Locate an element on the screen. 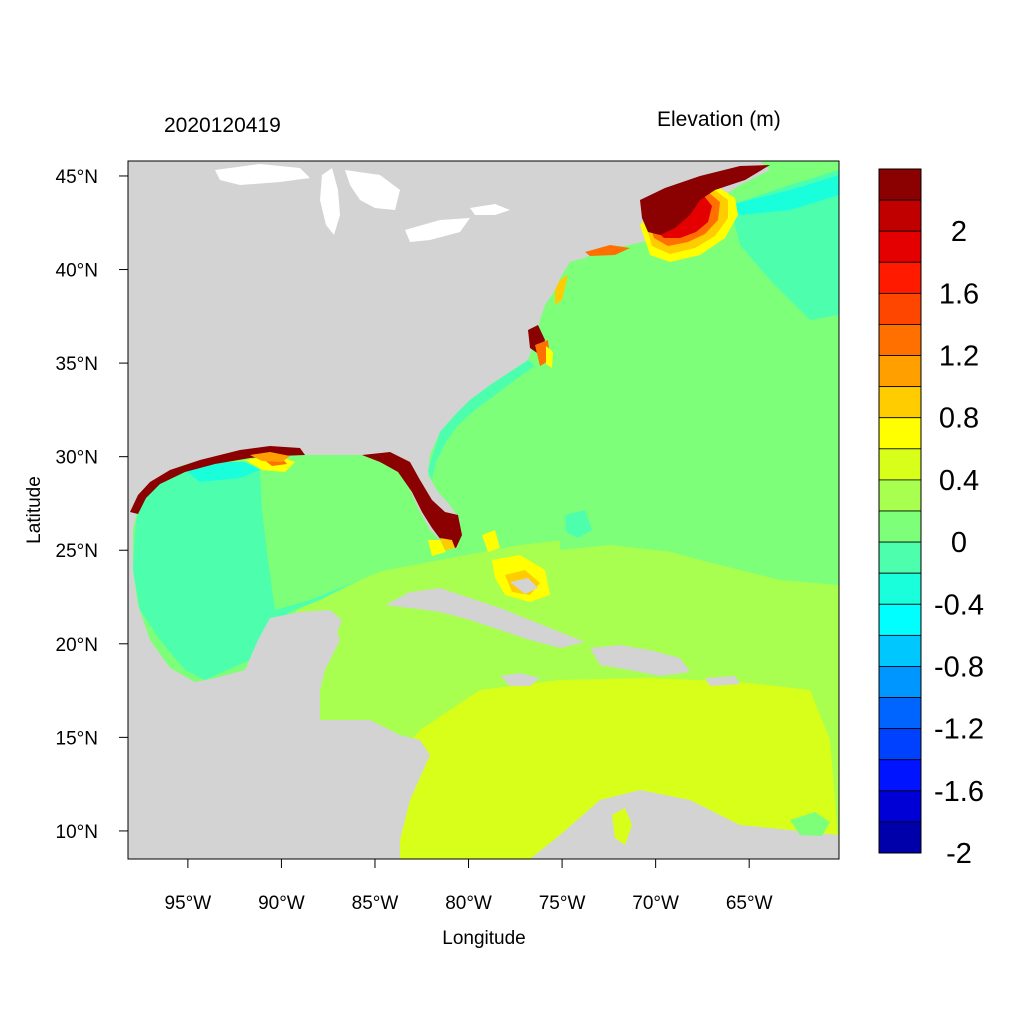  y-tick-label: 35°N is located at coordinates (77, 364).